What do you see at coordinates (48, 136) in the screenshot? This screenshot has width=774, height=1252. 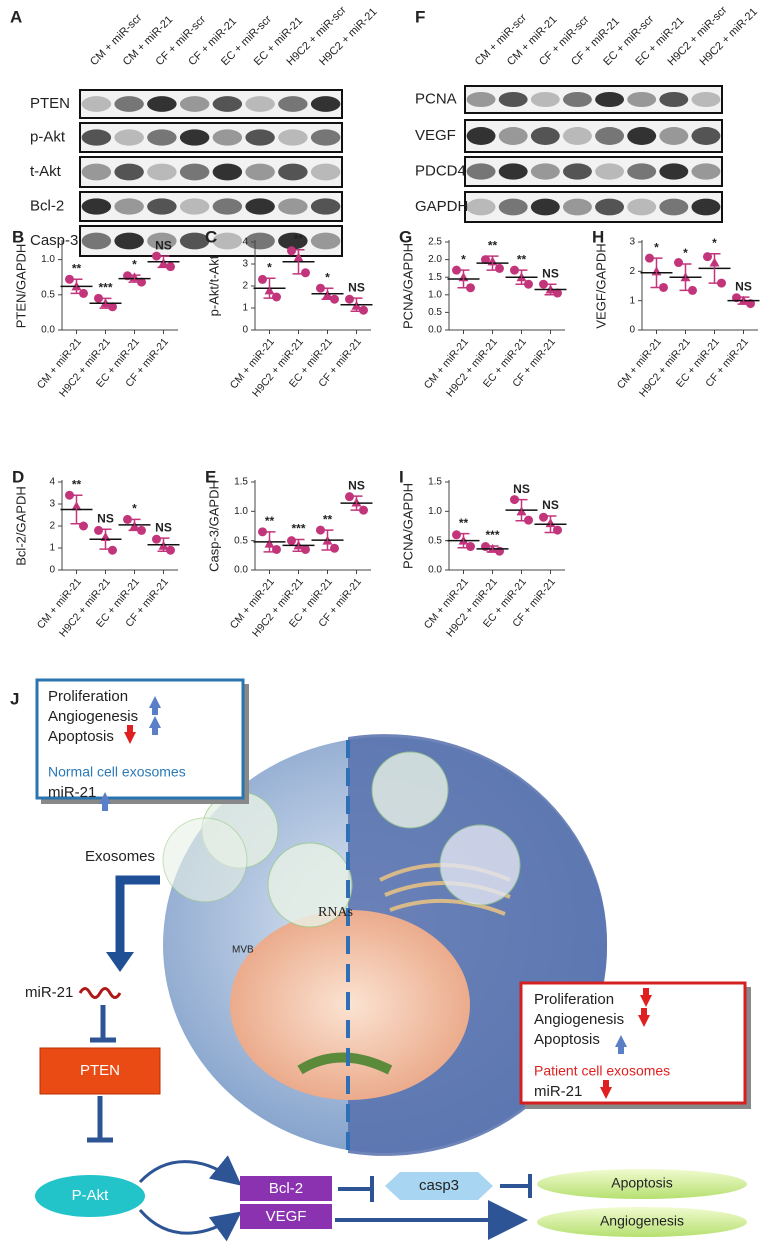 I see `row-label: p-Akt` at bounding box center [48, 136].